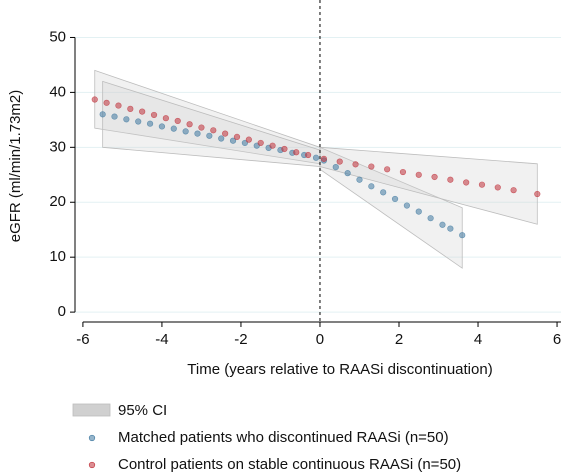 Image resolution: width=561 pixels, height=476 pixels. Describe the element at coordinates (57, 256) in the screenshot. I see `y-tick-label: 10` at that location.